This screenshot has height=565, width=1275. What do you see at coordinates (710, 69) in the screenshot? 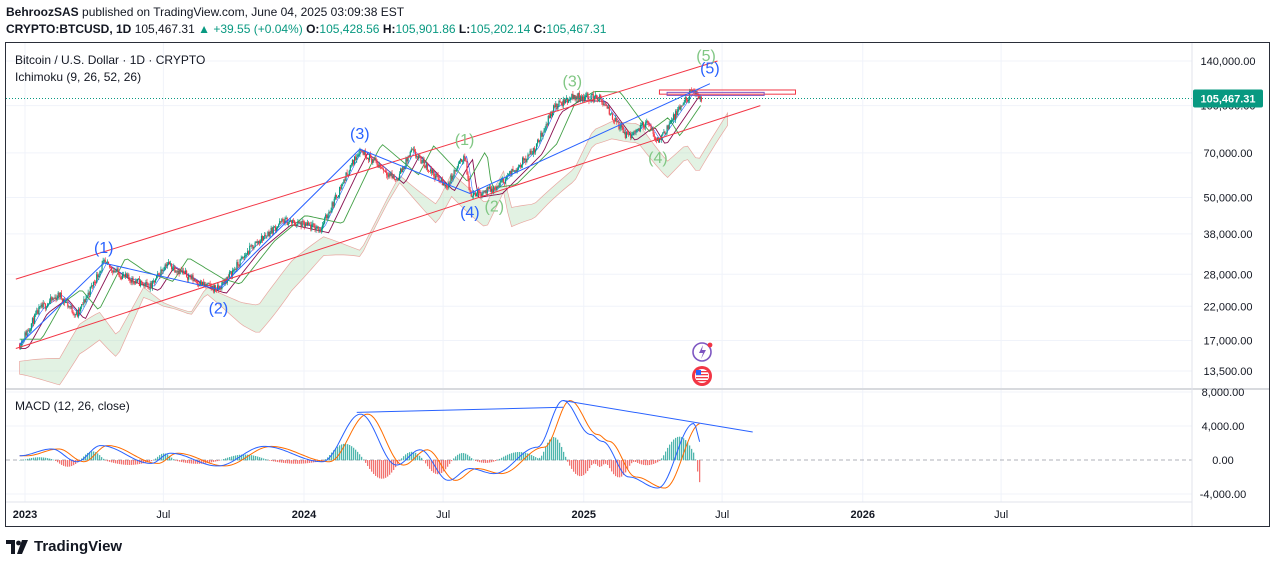
I see `primary-wave-label: (5)` at bounding box center [710, 69].